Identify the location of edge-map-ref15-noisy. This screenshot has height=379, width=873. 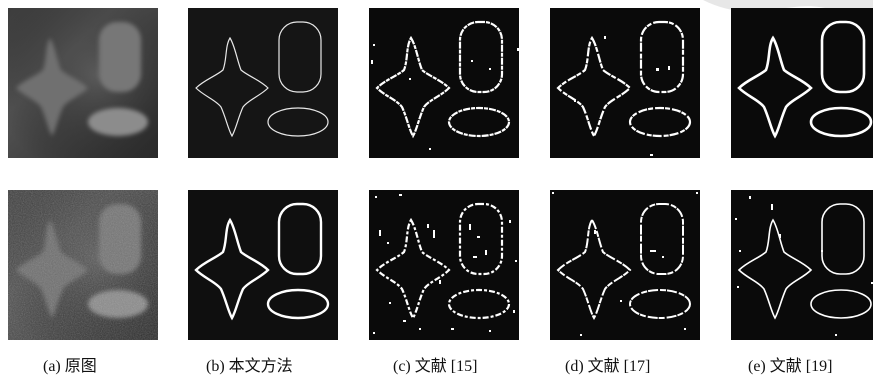
(444, 265).